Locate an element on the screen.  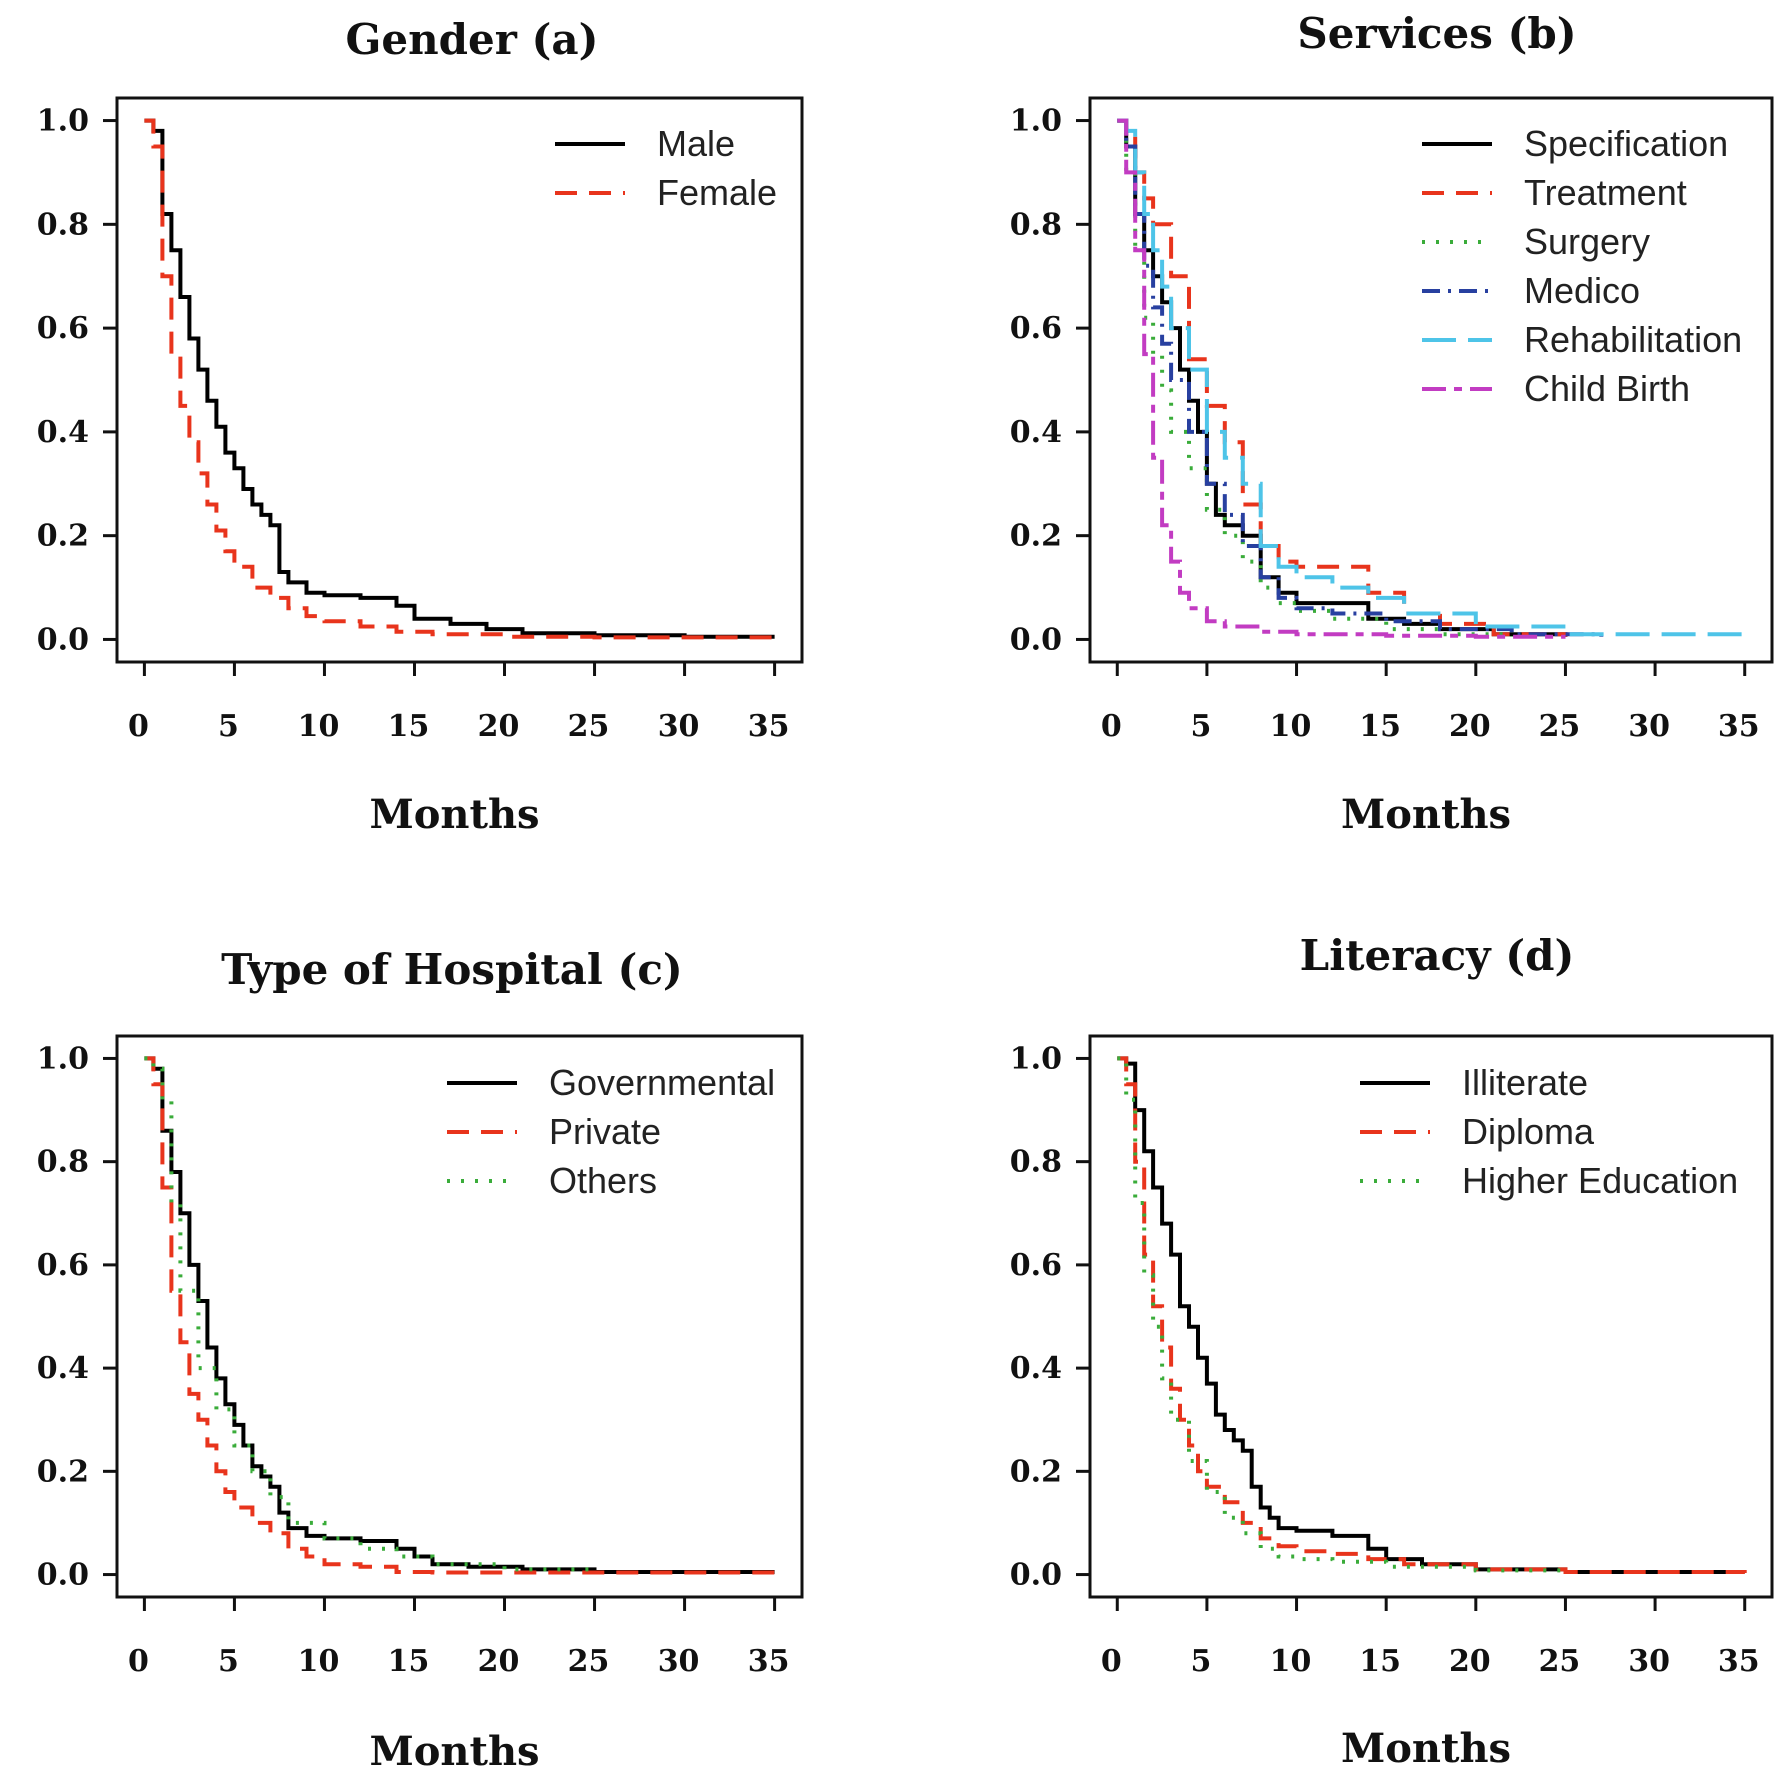
legend-label: Diploma is located at coordinates (1528, 1131).